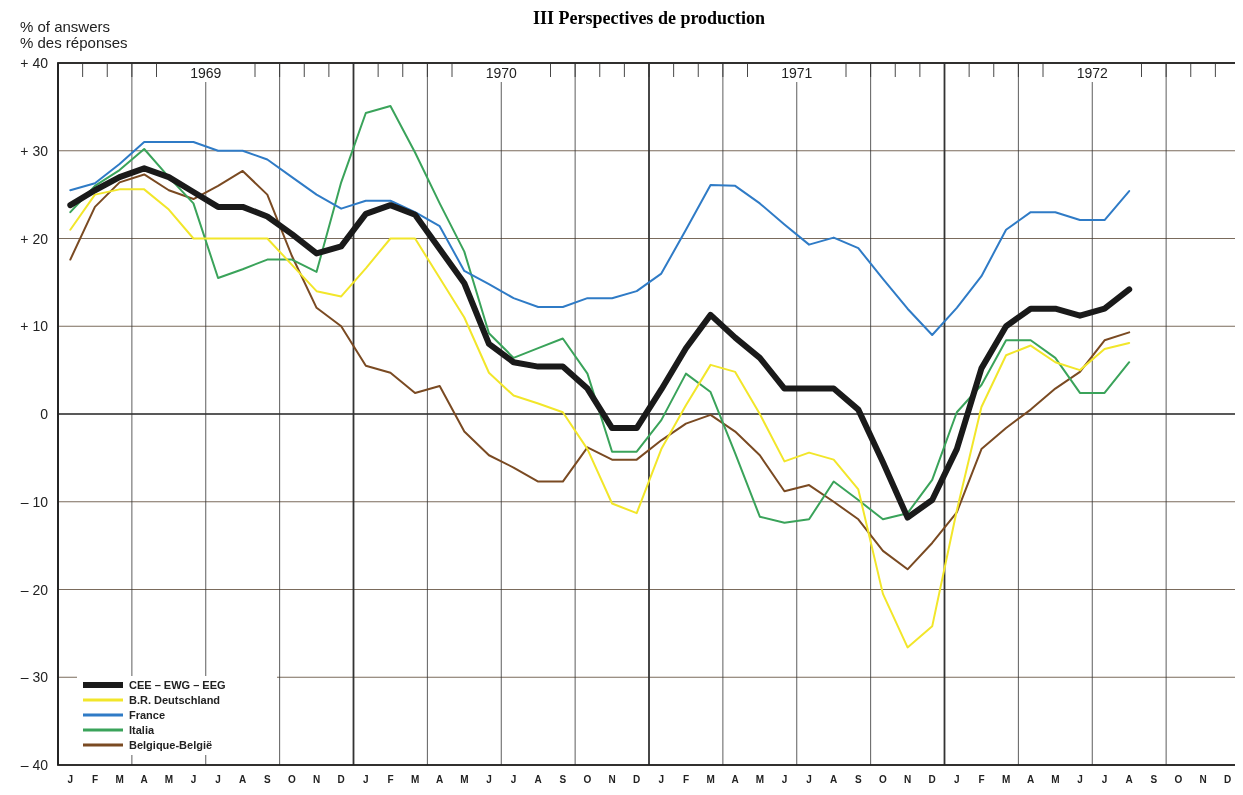  What do you see at coordinates (177, 685) in the screenshot?
I see `legend-label: CEE – EWG – EEG` at bounding box center [177, 685].